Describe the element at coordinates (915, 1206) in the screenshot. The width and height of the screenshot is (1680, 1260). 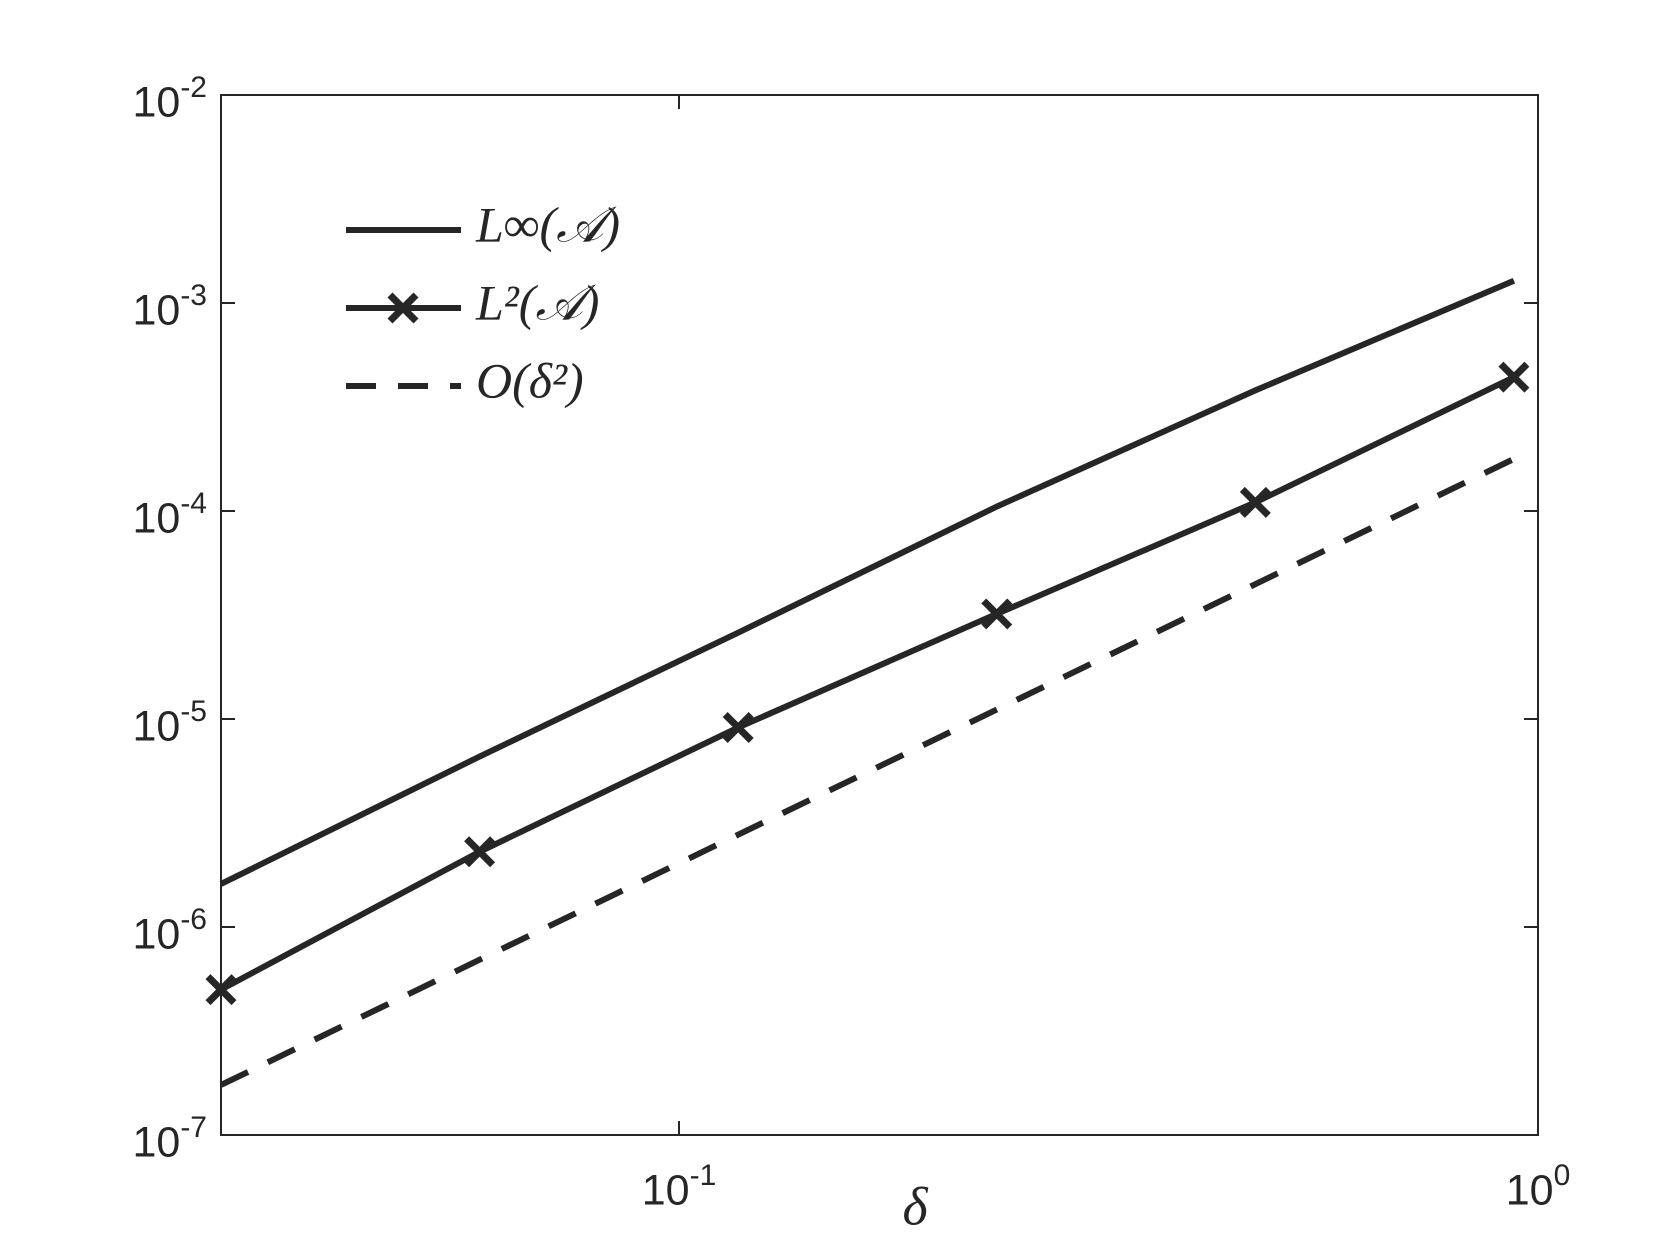
I see `x-axis-label: δ` at that location.